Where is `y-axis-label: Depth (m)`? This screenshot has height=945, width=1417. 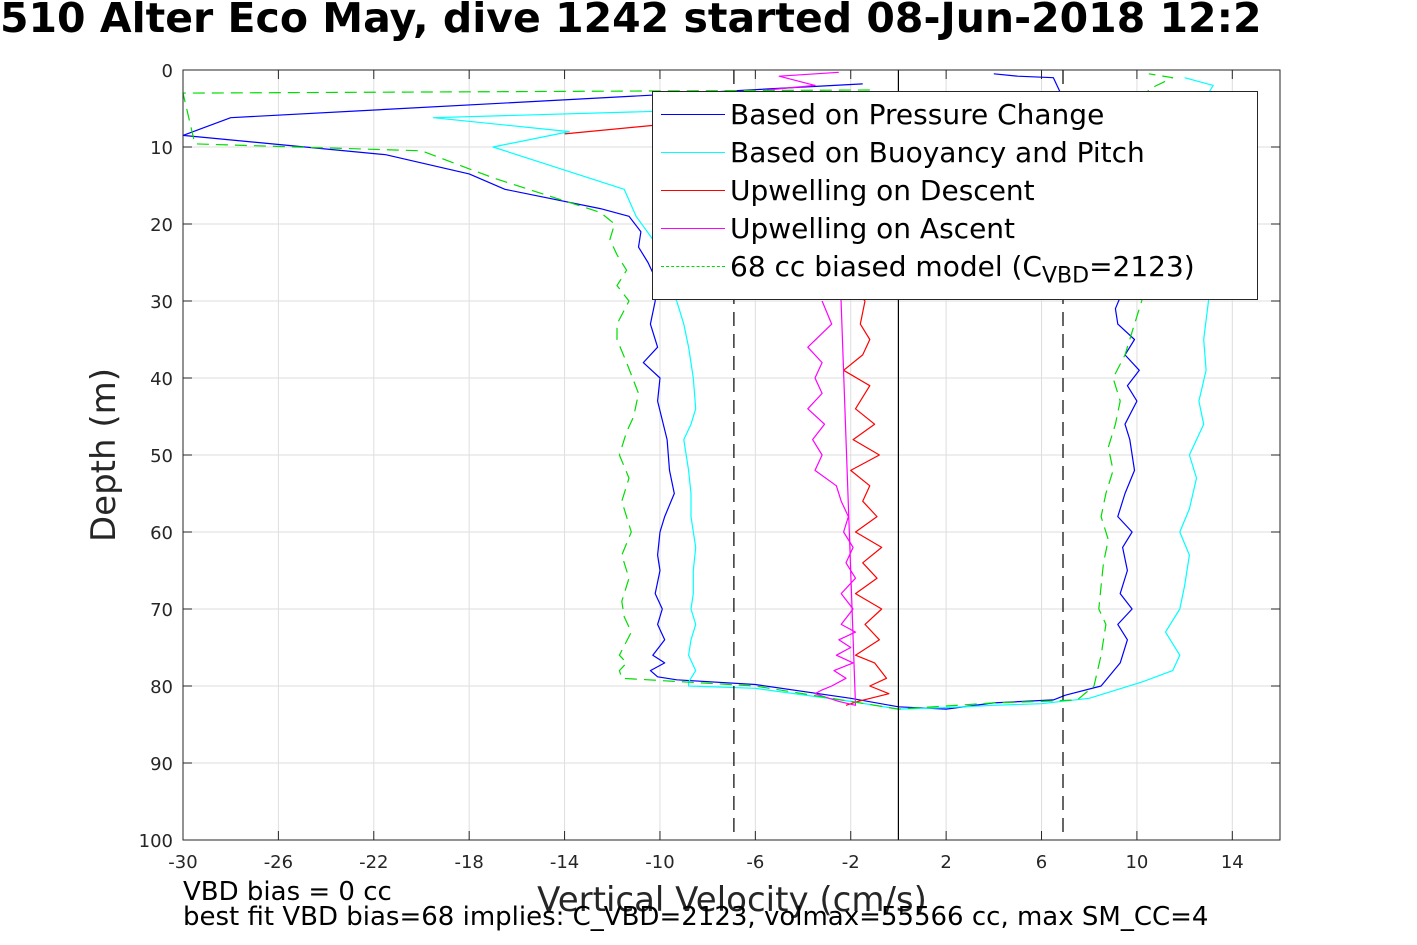
y-axis-label: Depth (m) is located at coordinates (104, 455).